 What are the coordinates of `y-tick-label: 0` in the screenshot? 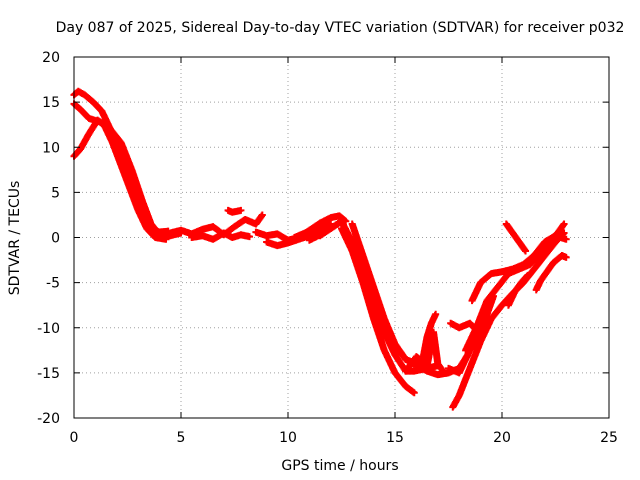 It's located at (55, 239).